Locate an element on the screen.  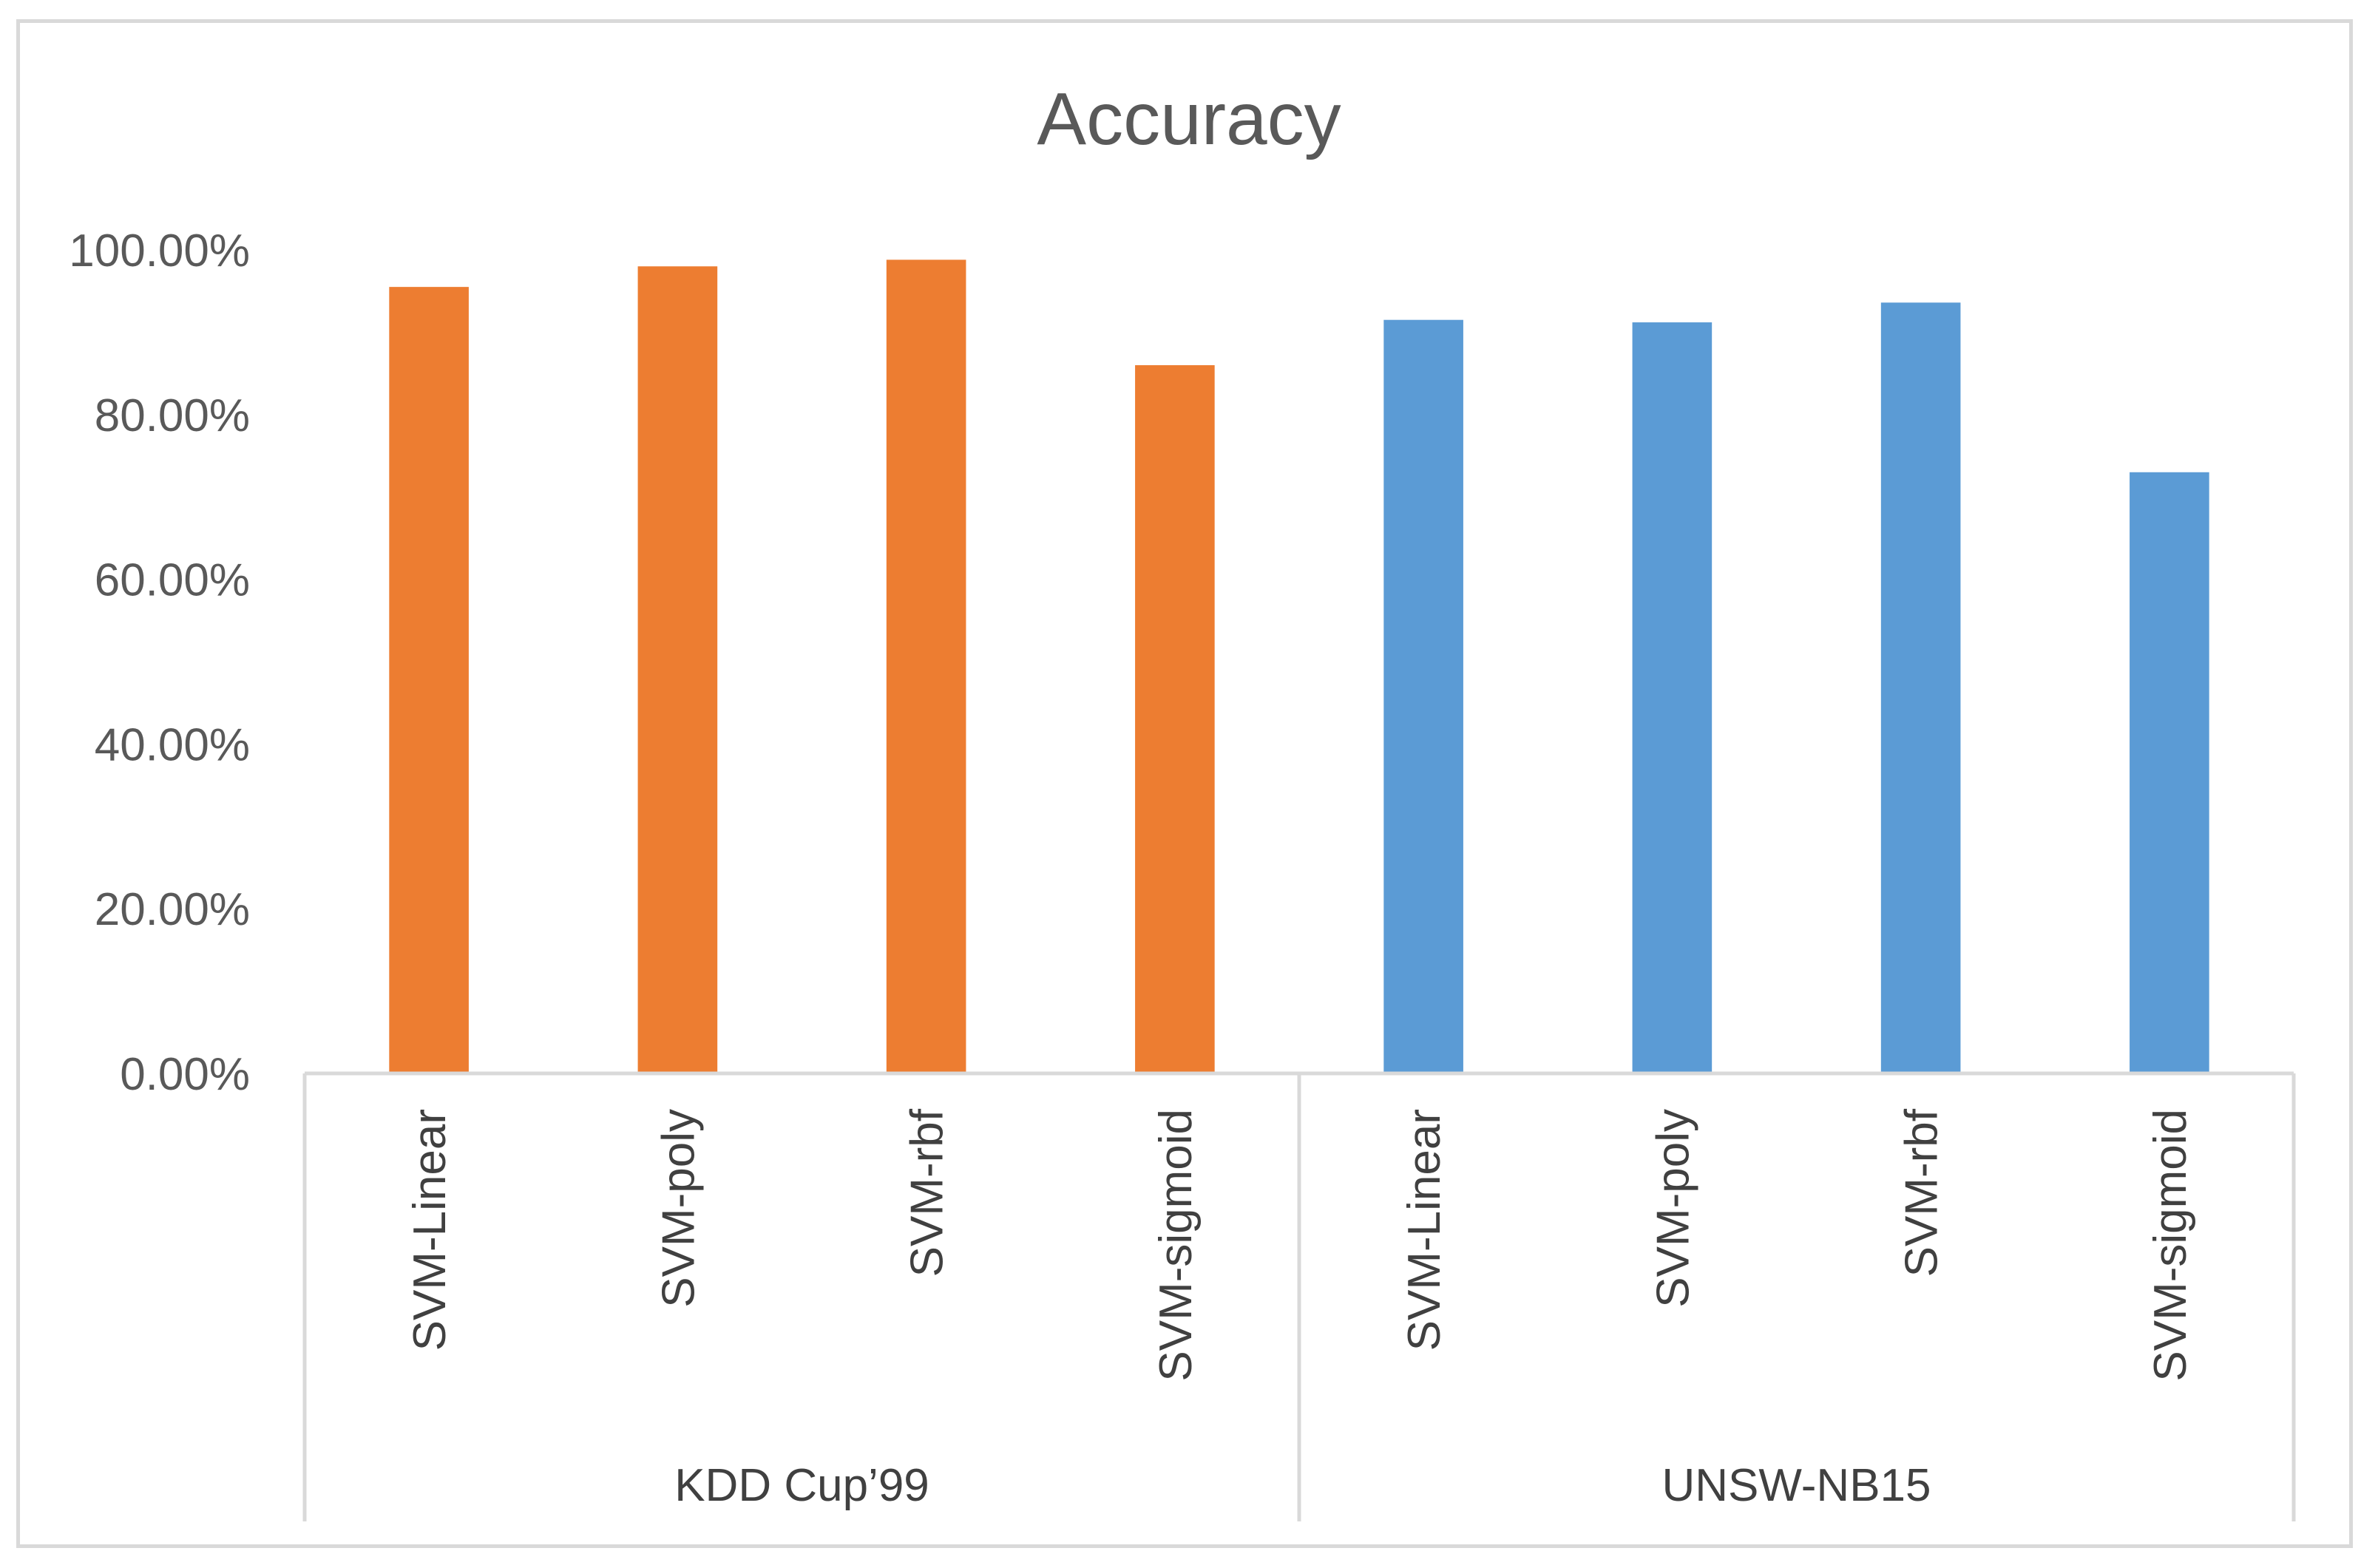
y-tick-label: 80.00% is located at coordinates (172, 415).